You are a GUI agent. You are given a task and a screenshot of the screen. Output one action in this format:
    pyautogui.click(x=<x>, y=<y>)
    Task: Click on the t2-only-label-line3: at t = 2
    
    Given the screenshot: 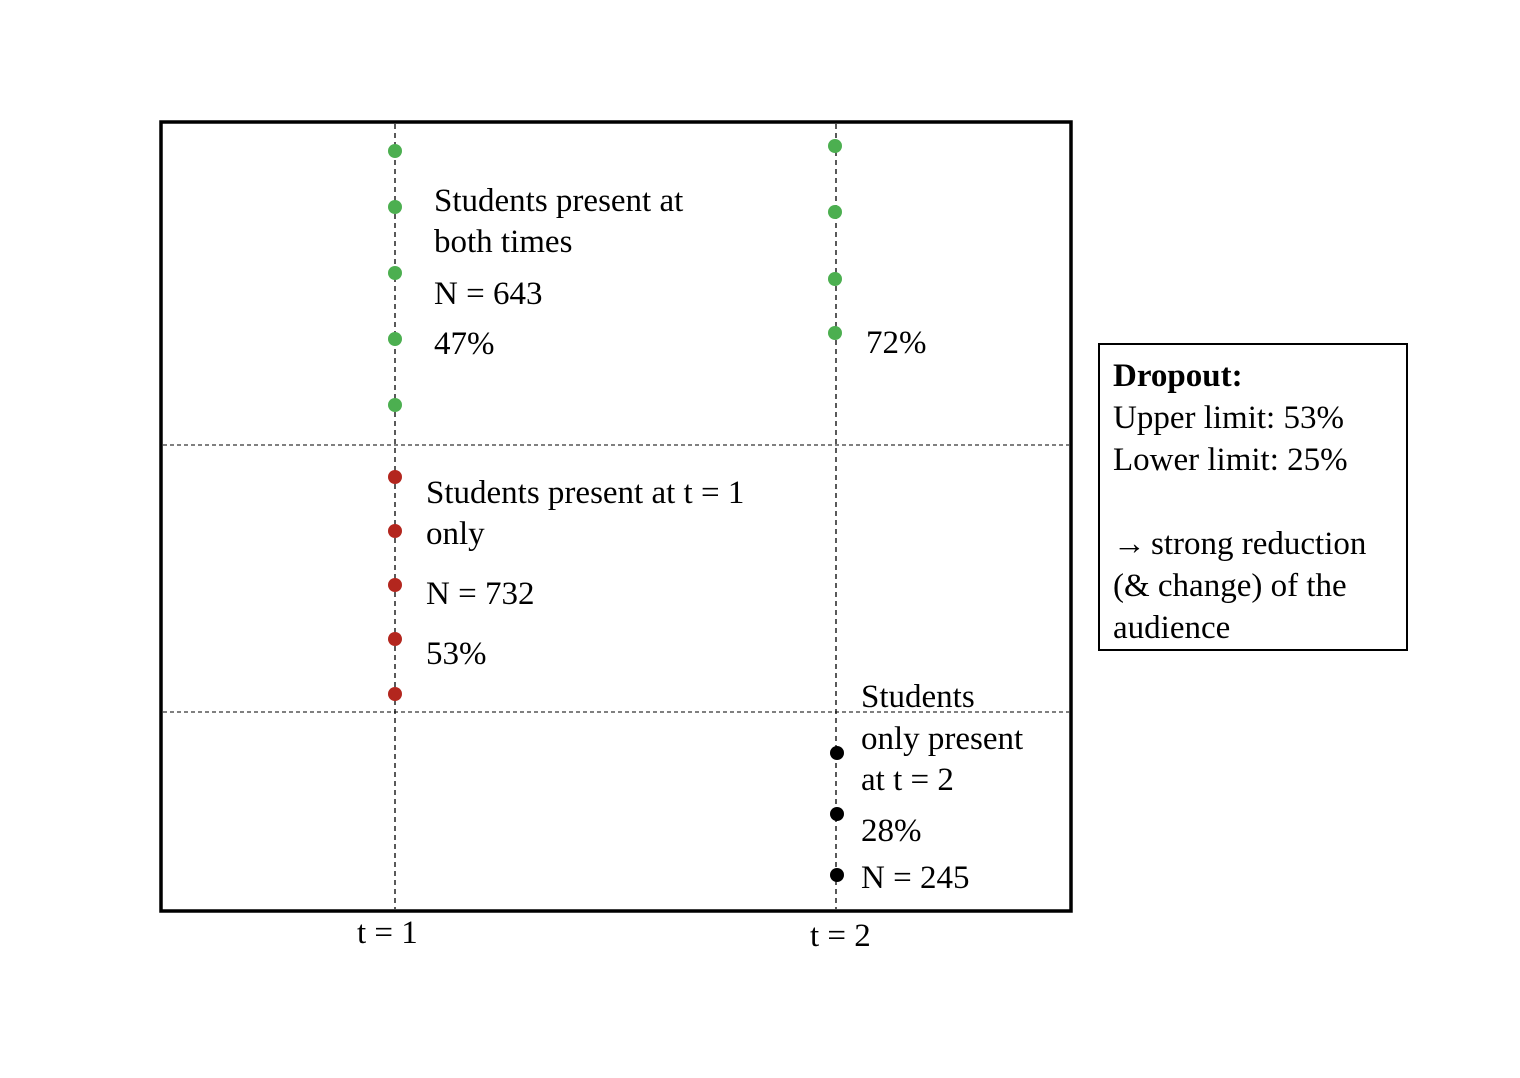 What is the action you would take?
    pyautogui.click(x=907, y=780)
    